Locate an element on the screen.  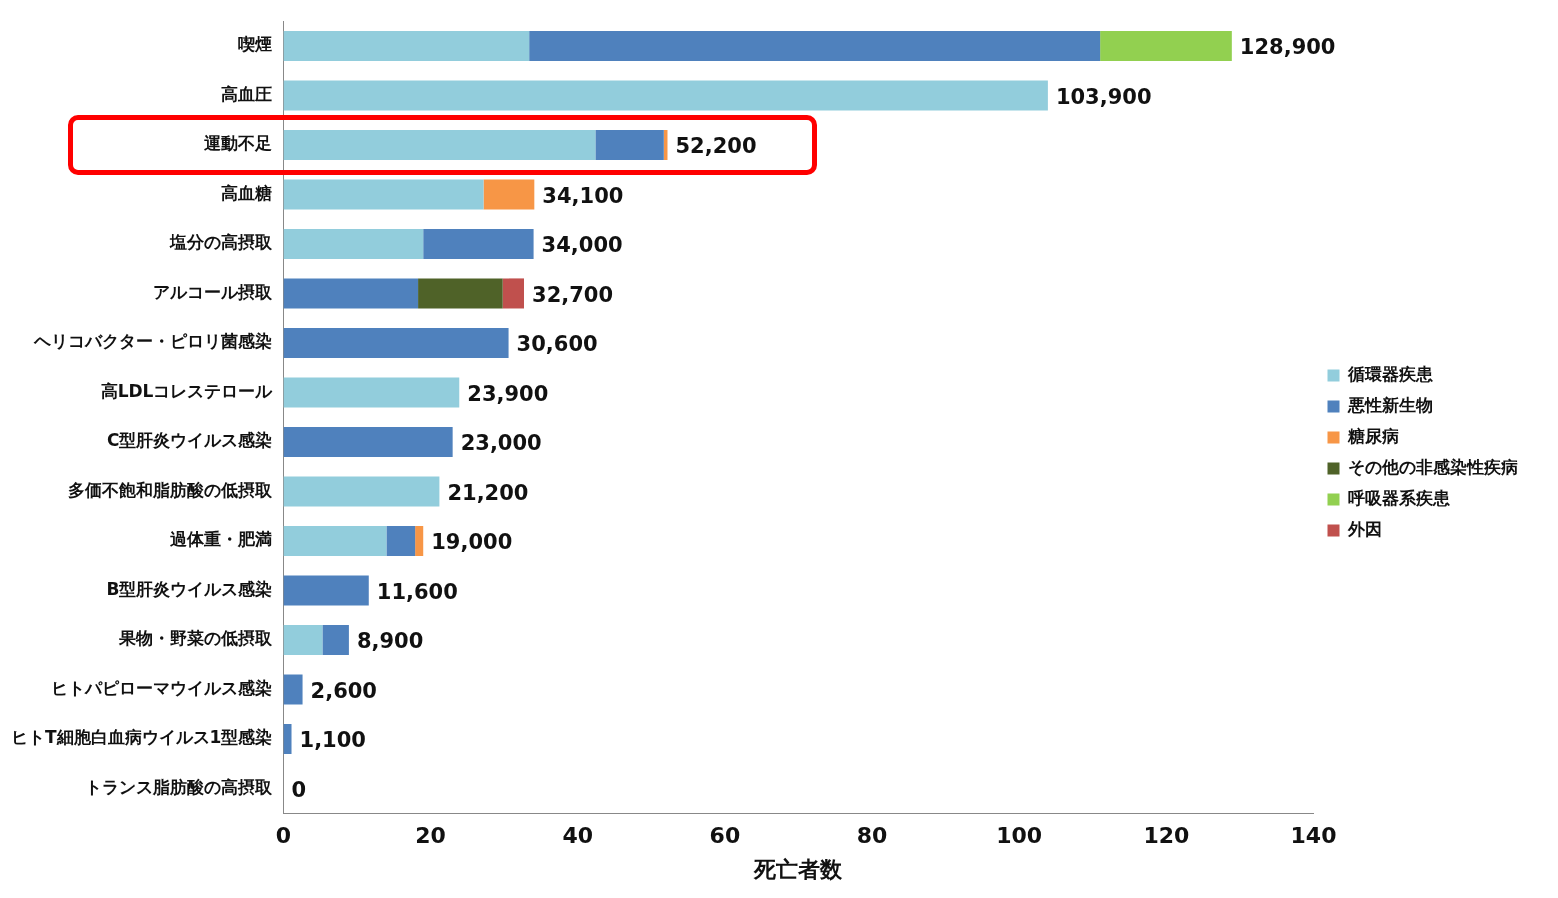
y-tick-label: 喫煙 is located at coordinates (255, 44).